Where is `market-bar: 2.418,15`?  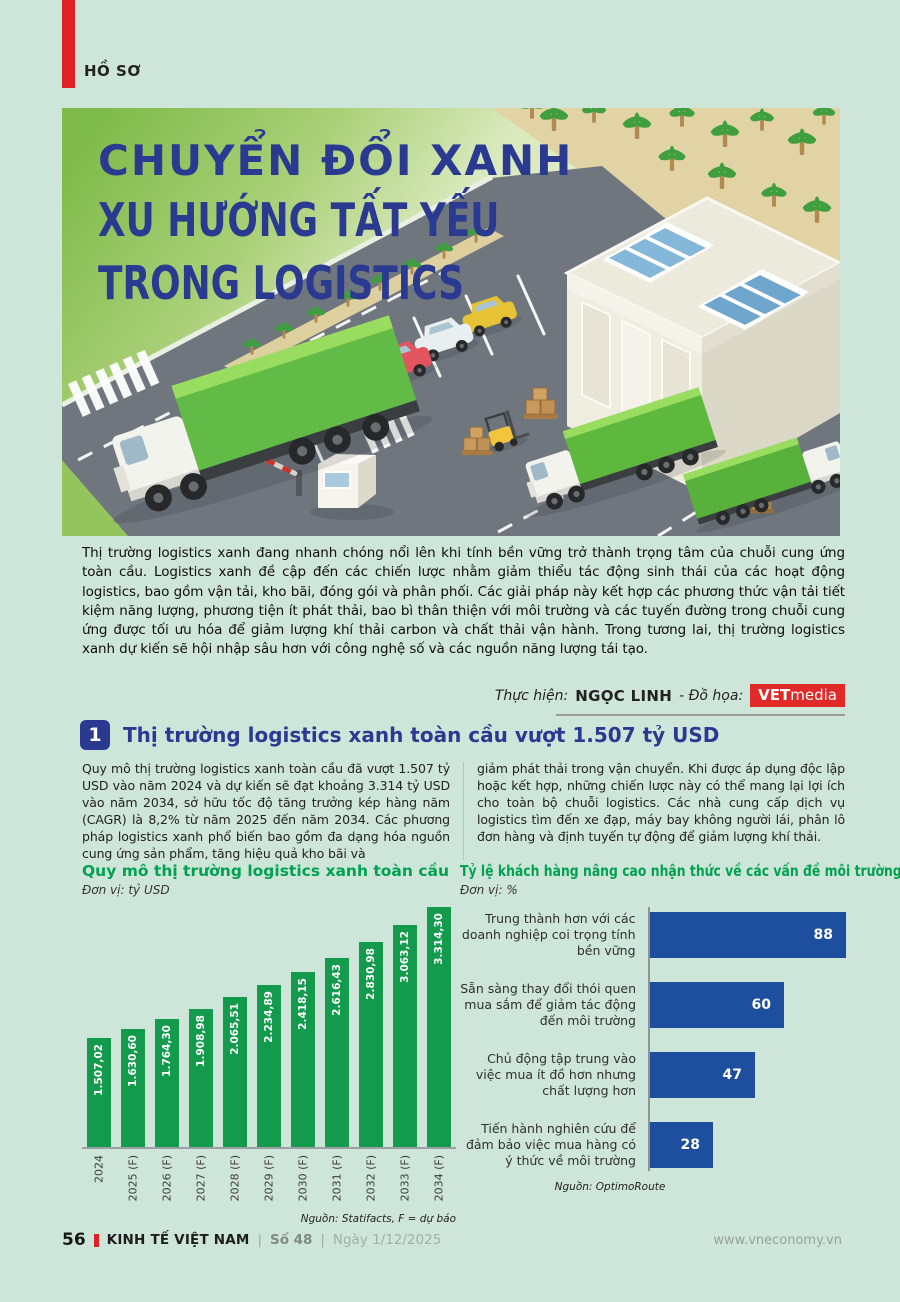 market-bar: 2.418,15 is located at coordinates (303, 1059).